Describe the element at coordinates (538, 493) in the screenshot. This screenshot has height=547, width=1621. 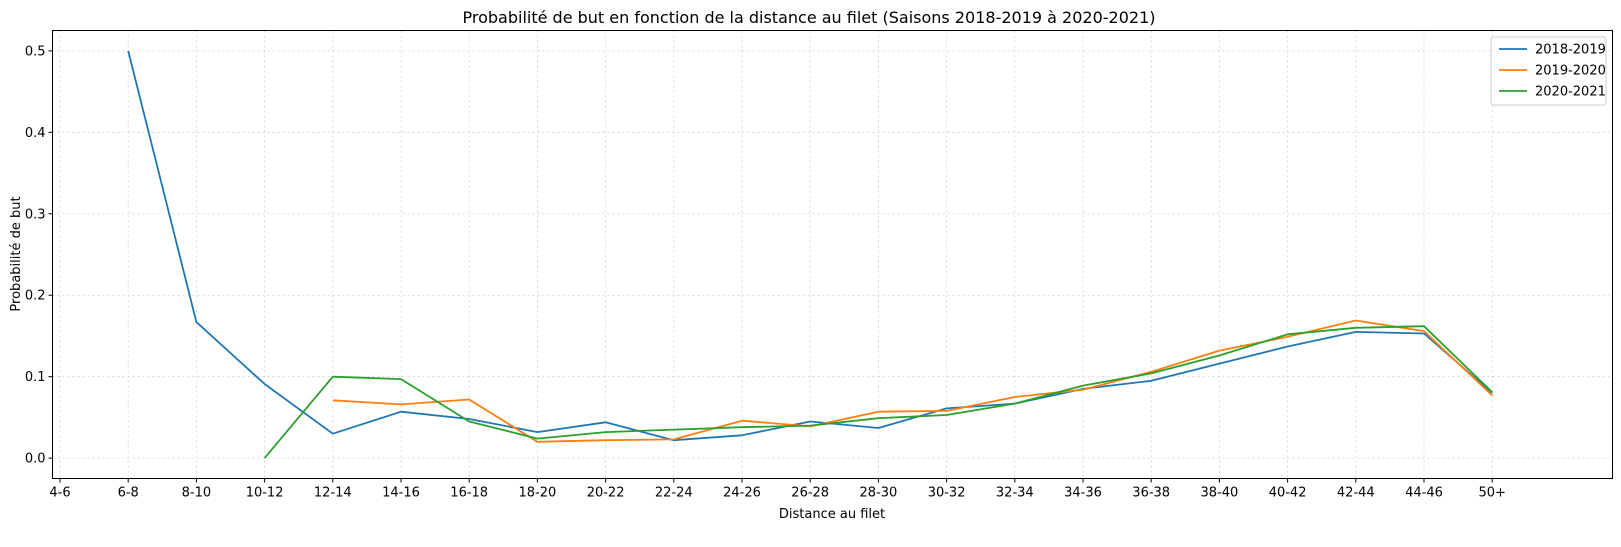
I see `x-tick-label: 18-20` at that location.